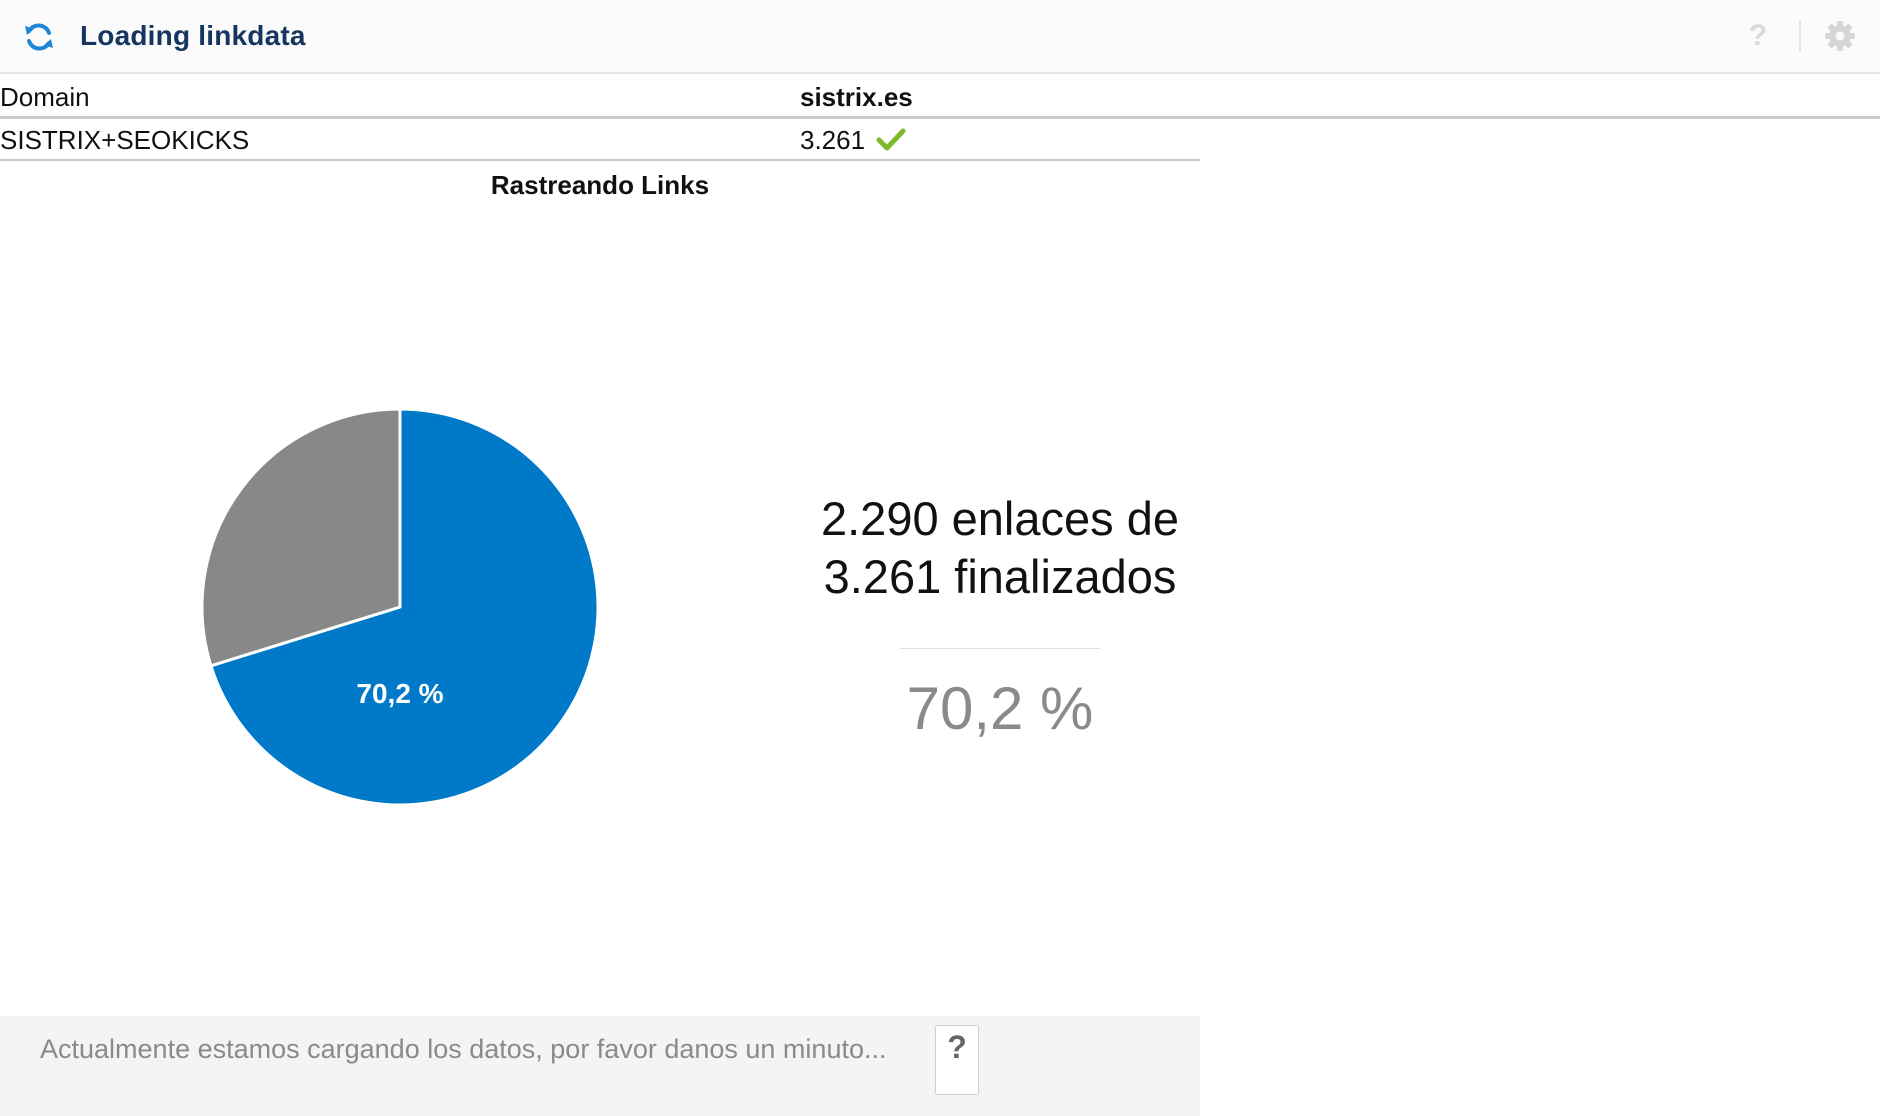  Describe the element at coordinates (600, 185) in the screenshot. I see `chart-title: Rastreando Links` at that location.